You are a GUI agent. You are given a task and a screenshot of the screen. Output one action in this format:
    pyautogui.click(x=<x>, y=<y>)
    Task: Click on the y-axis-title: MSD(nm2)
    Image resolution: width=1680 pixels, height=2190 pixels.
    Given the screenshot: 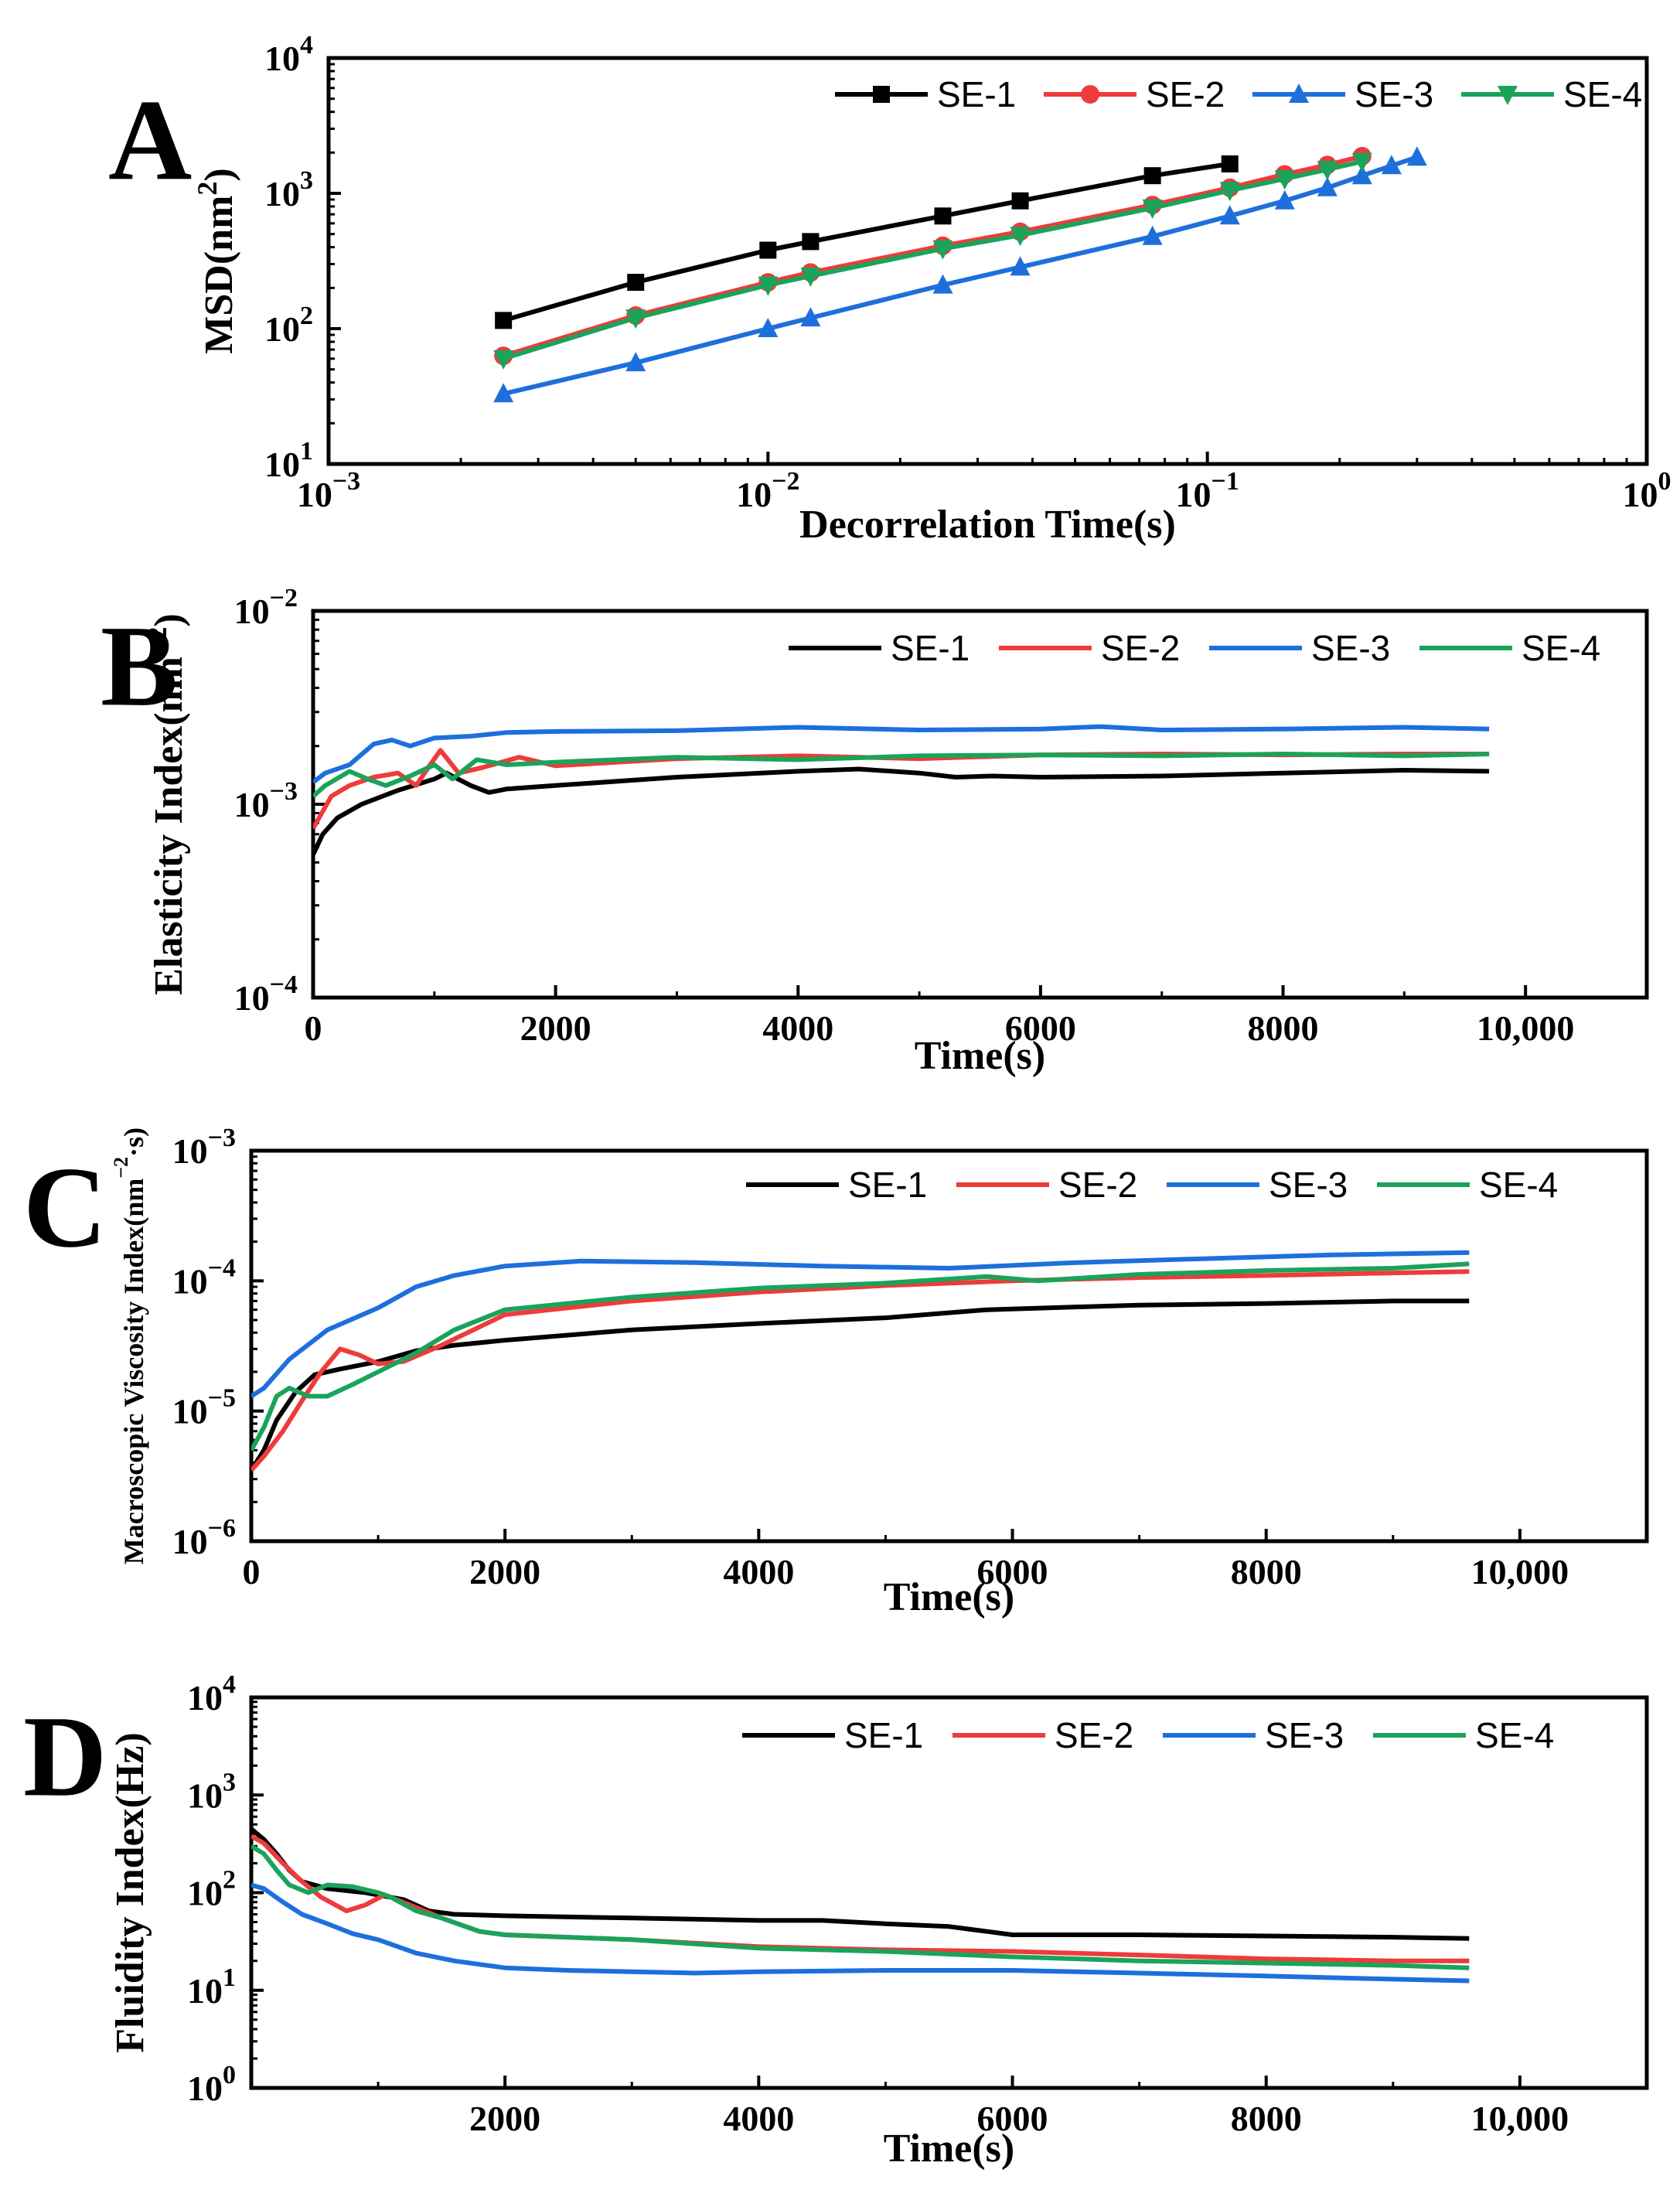 What is the action you would take?
    pyautogui.click(x=217, y=261)
    